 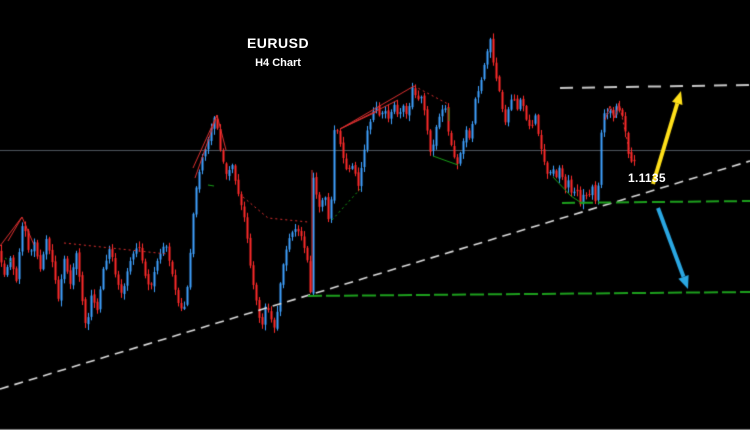 What do you see at coordinates (278, 63) in the screenshot?
I see `timeframe-subtitle: H4 Chart` at bounding box center [278, 63].